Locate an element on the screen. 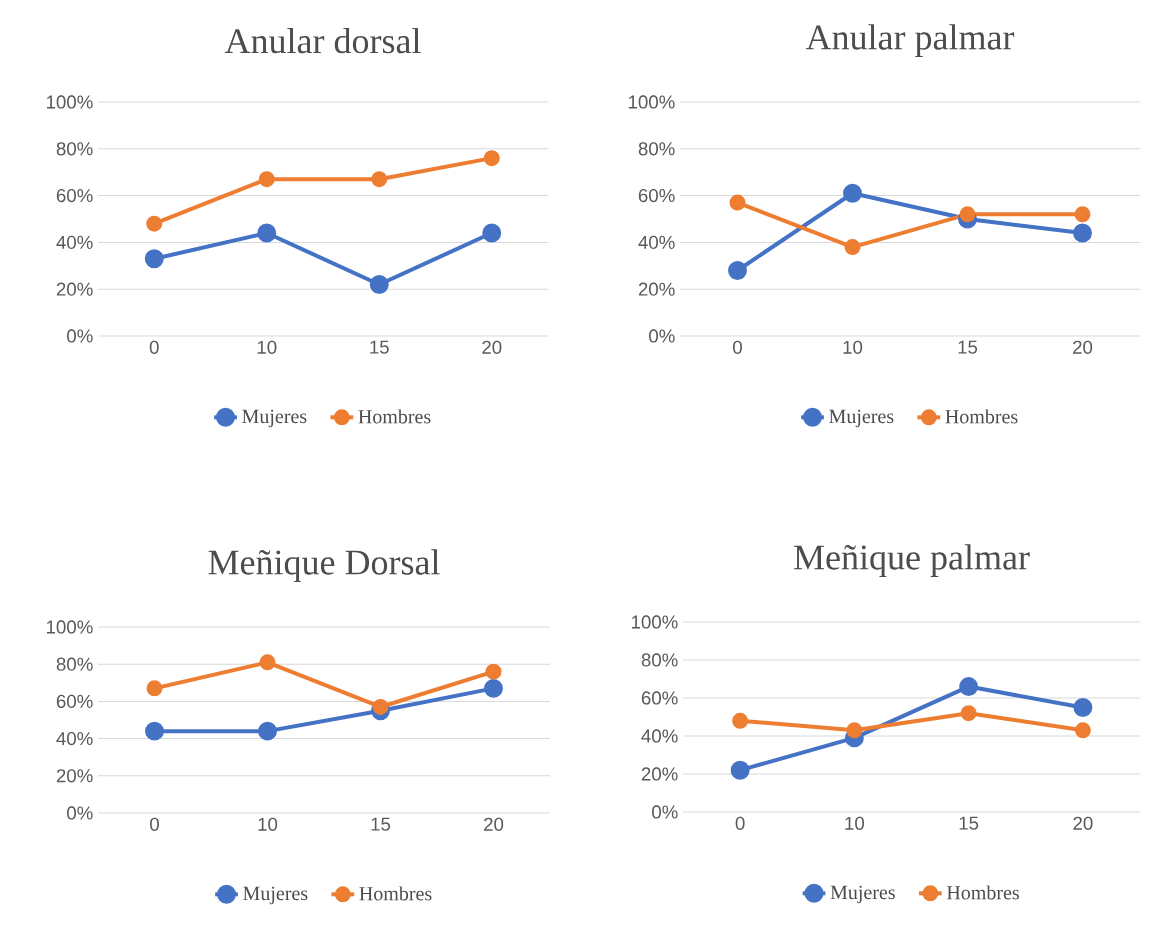 The height and width of the screenshot is (930, 1166). chart-title: Meñique palmar is located at coordinates (912, 560).